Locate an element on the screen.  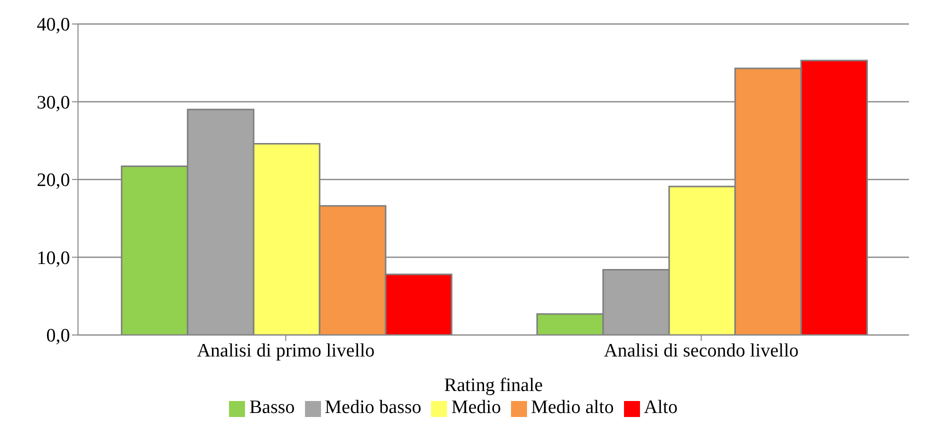
x-tick-label: Analisi di secondo livello is located at coordinates (701, 351).